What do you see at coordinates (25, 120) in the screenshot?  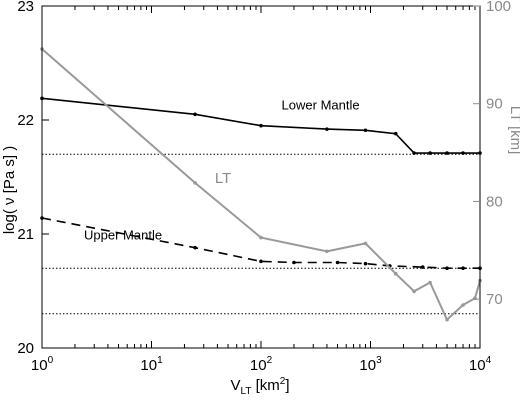 I see `y-left-tick-label: 22` at bounding box center [25, 120].